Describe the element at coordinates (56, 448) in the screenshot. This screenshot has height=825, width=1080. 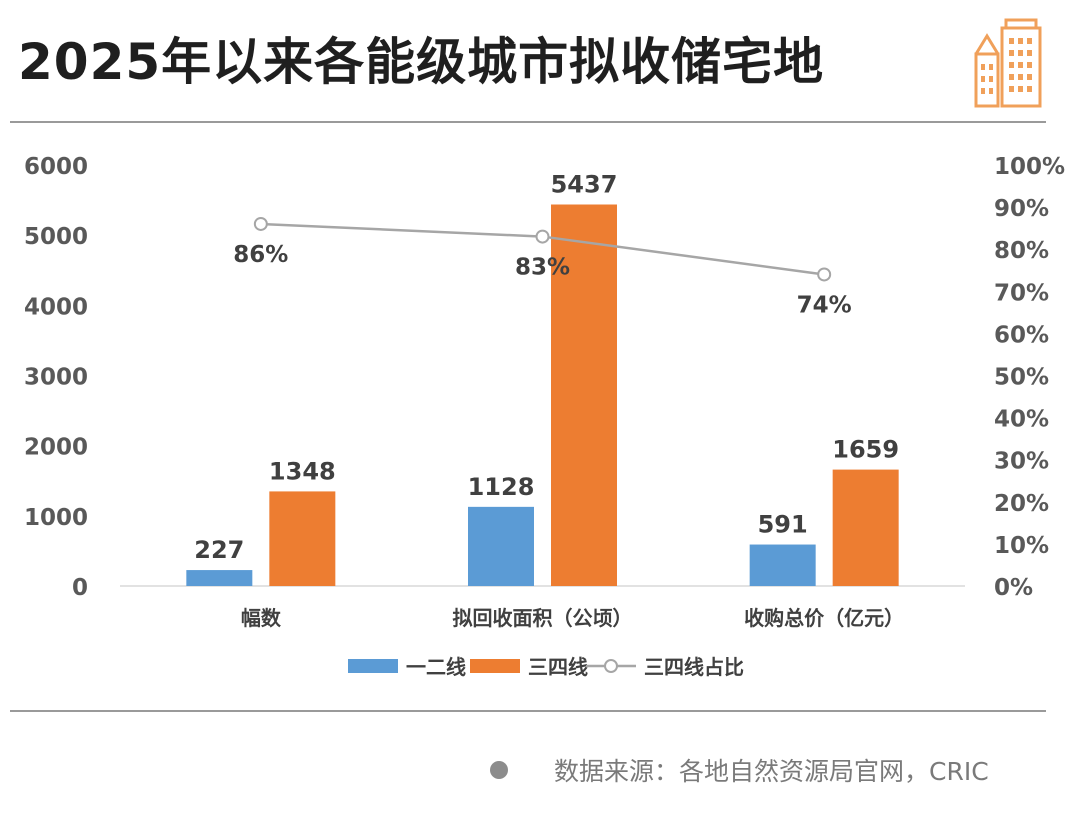
I see `y-tick-label: 2000` at that location.